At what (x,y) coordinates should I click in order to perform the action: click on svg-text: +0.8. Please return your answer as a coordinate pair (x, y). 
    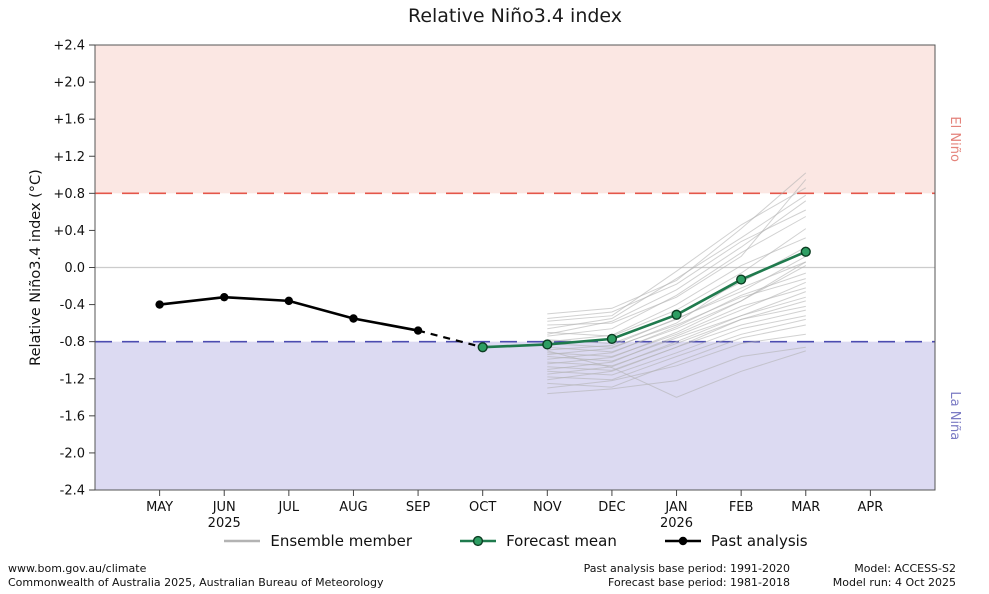
    Looking at the image, I should click on (69, 194).